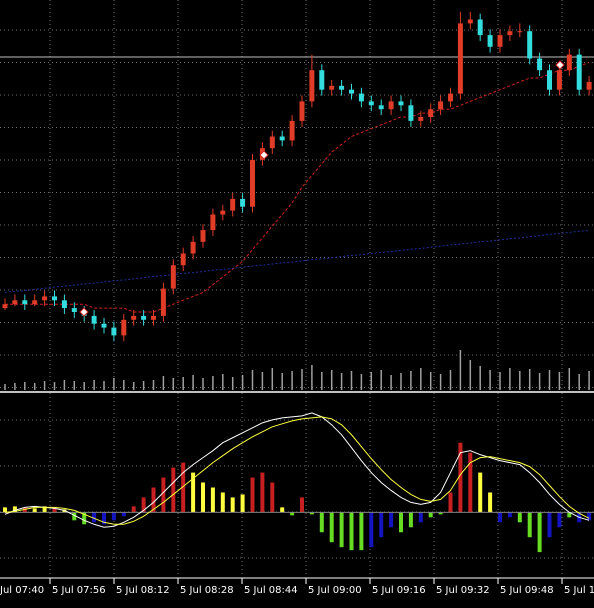  I want to click on x-tick-label: 5 Jul 10, so click(579, 590).